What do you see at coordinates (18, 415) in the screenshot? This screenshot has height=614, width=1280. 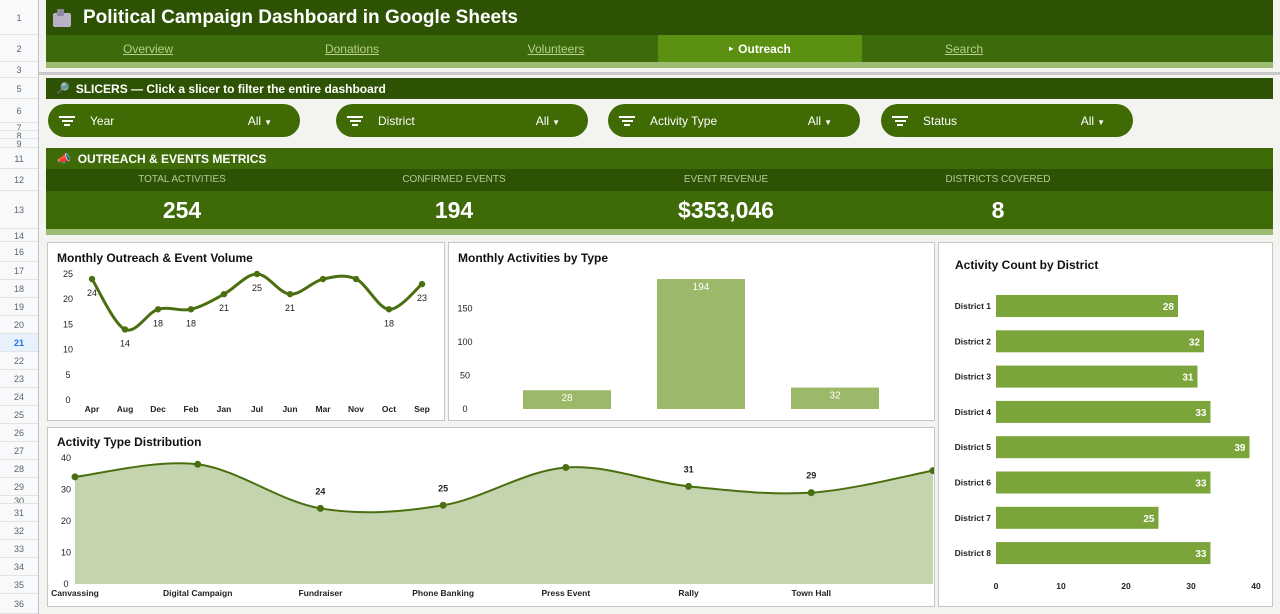 I see `row-number: 25` at bounding box center [18, 415].